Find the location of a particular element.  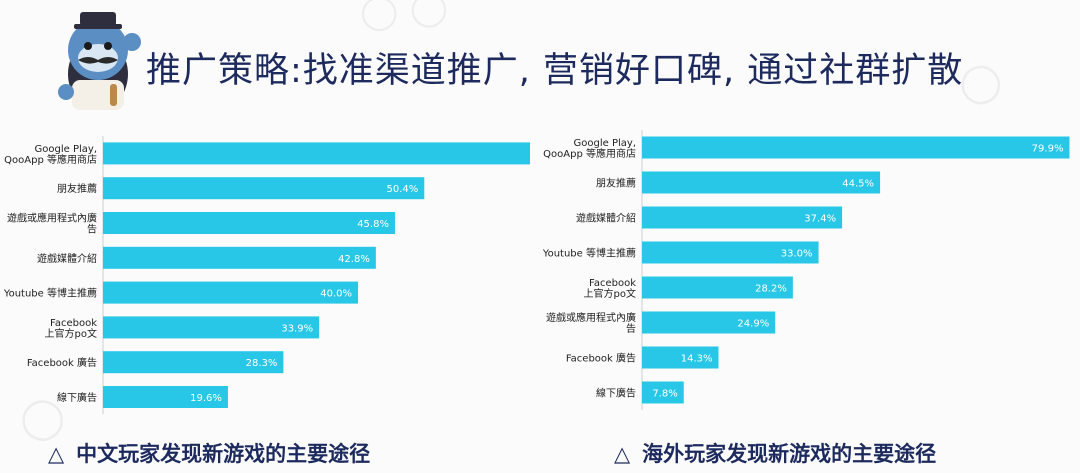

bar-value-label: 50.4% is located at coordinates (403, 189).